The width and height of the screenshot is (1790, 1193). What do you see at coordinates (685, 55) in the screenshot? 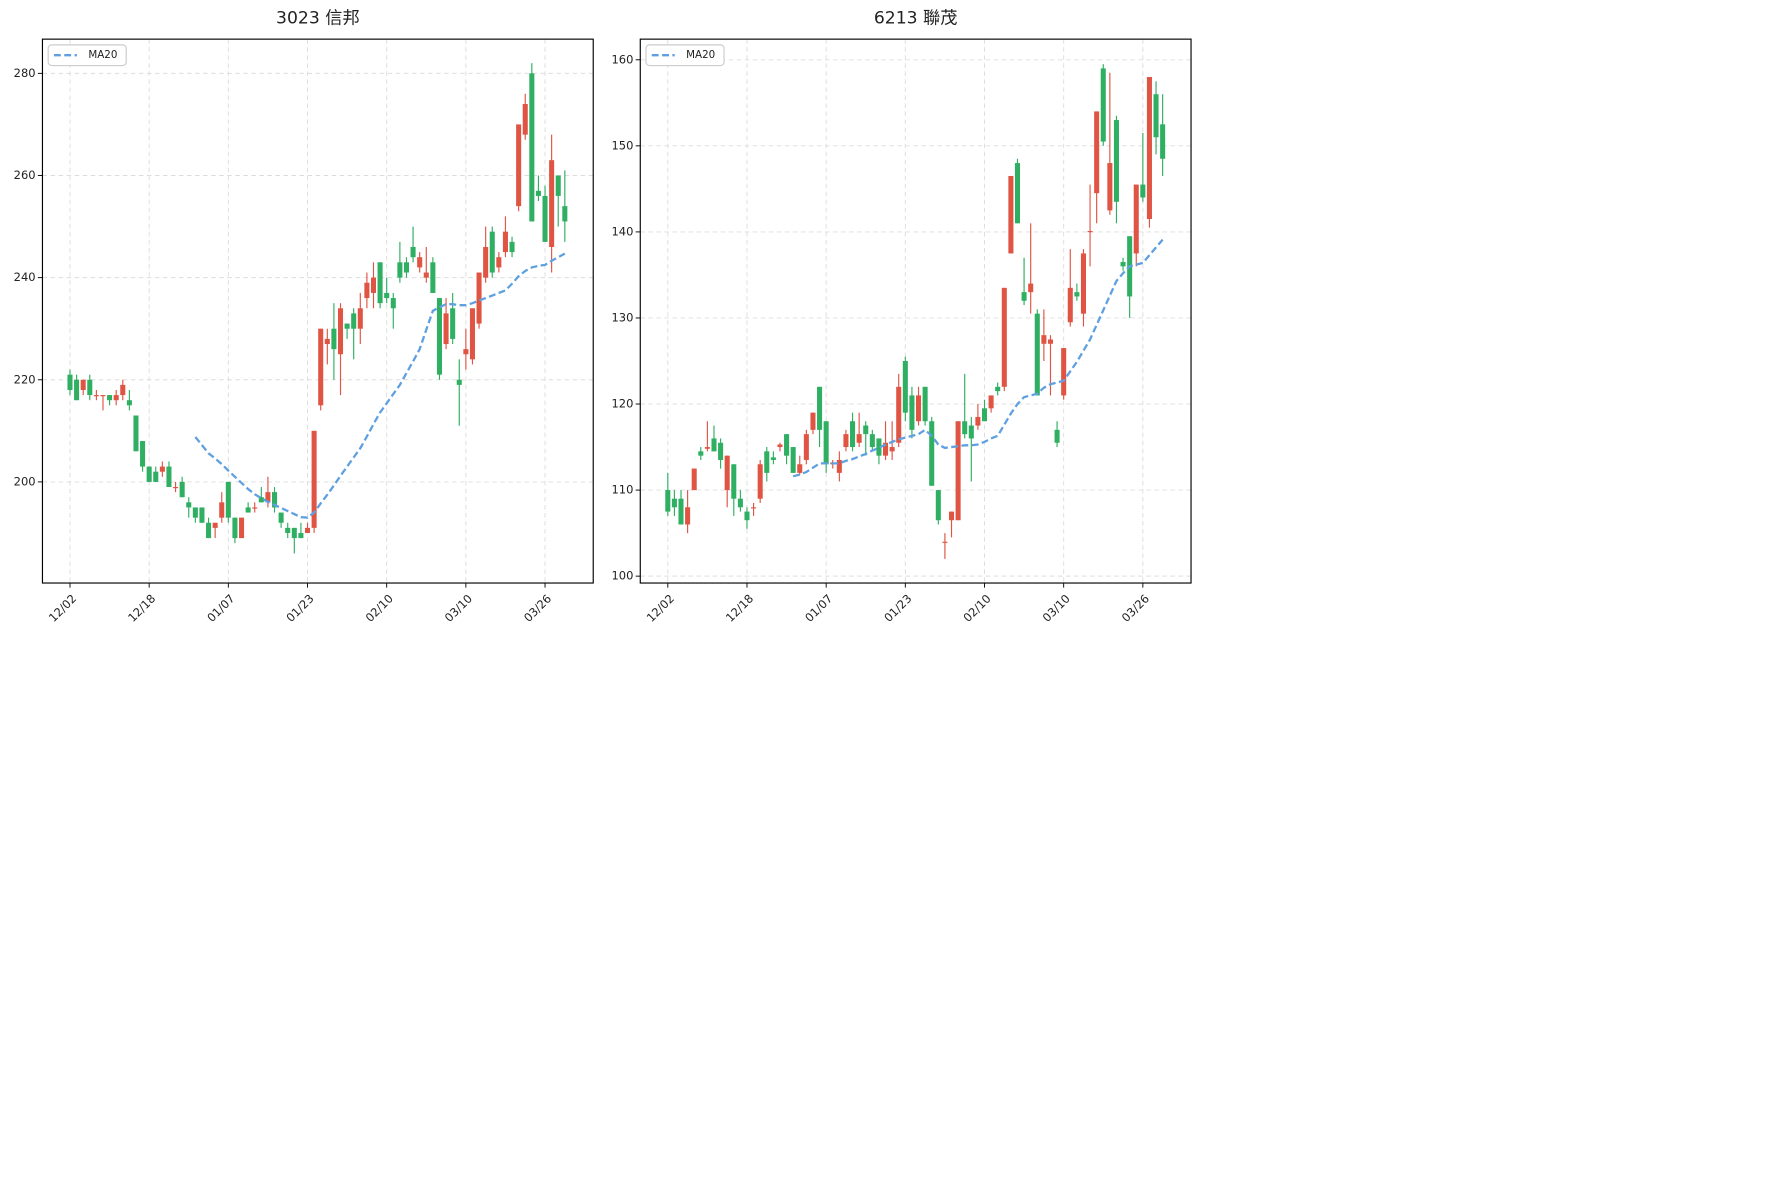
I see `legend-box` at bounding box center [685, 55].